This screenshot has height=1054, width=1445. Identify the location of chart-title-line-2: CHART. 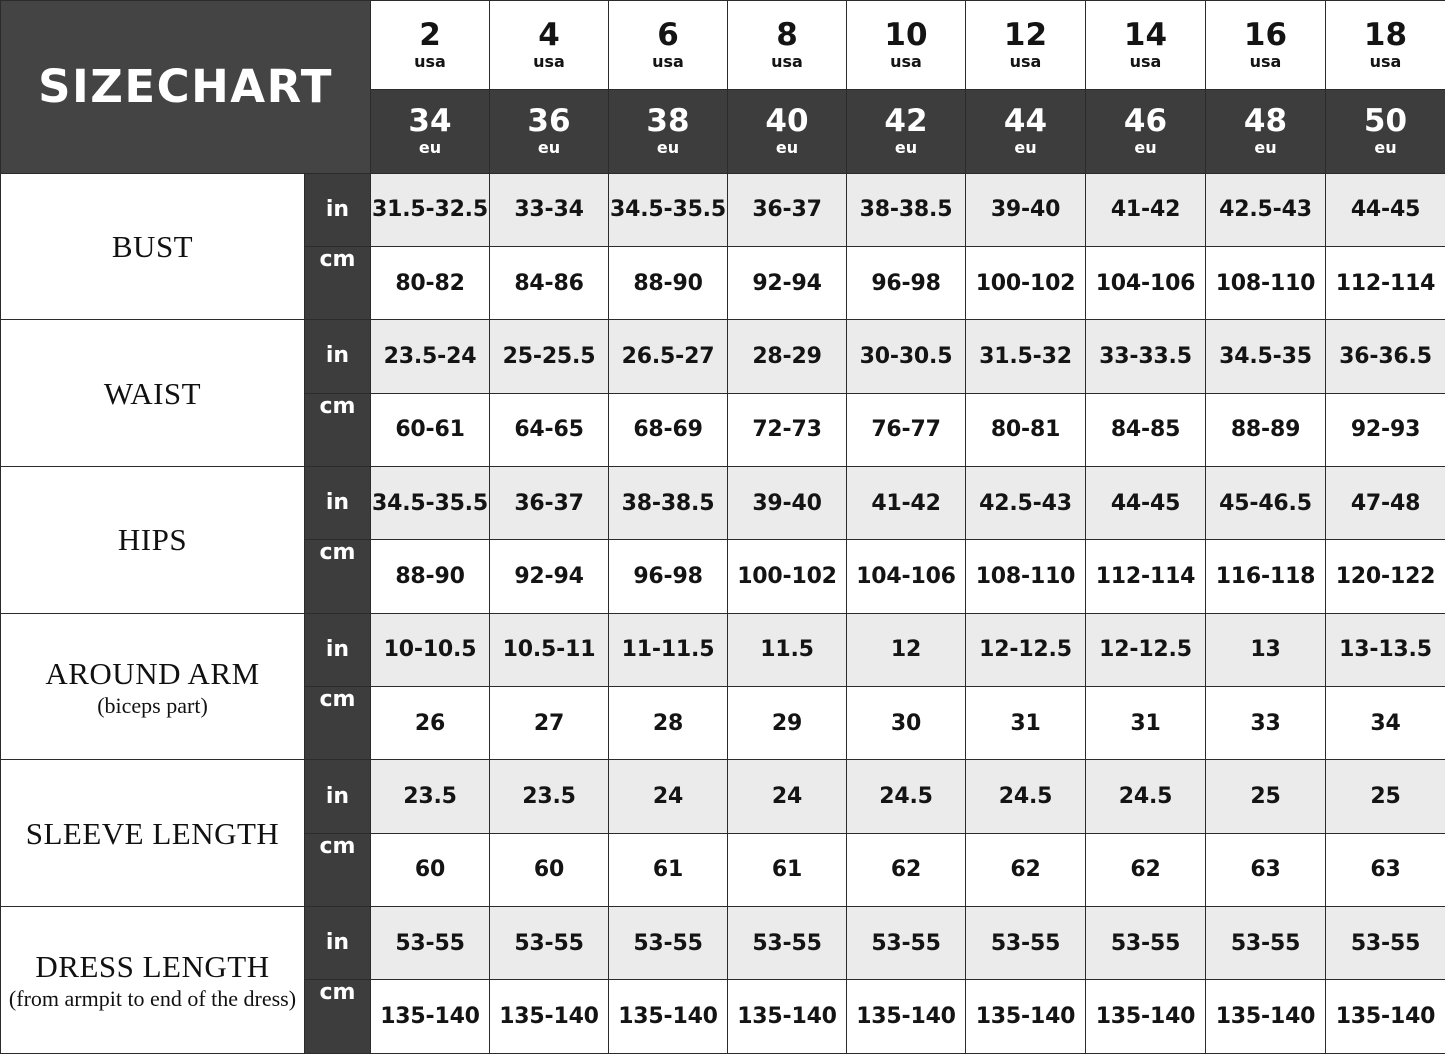
(244, 86).